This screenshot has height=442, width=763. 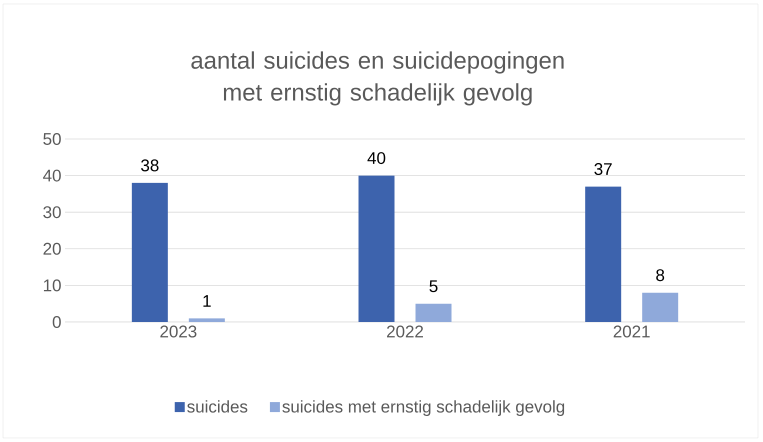 What do you see at coordinates (52, 138) in the screenshot?
I see `y-tick-label: 50` at bounding box center [52, 138].